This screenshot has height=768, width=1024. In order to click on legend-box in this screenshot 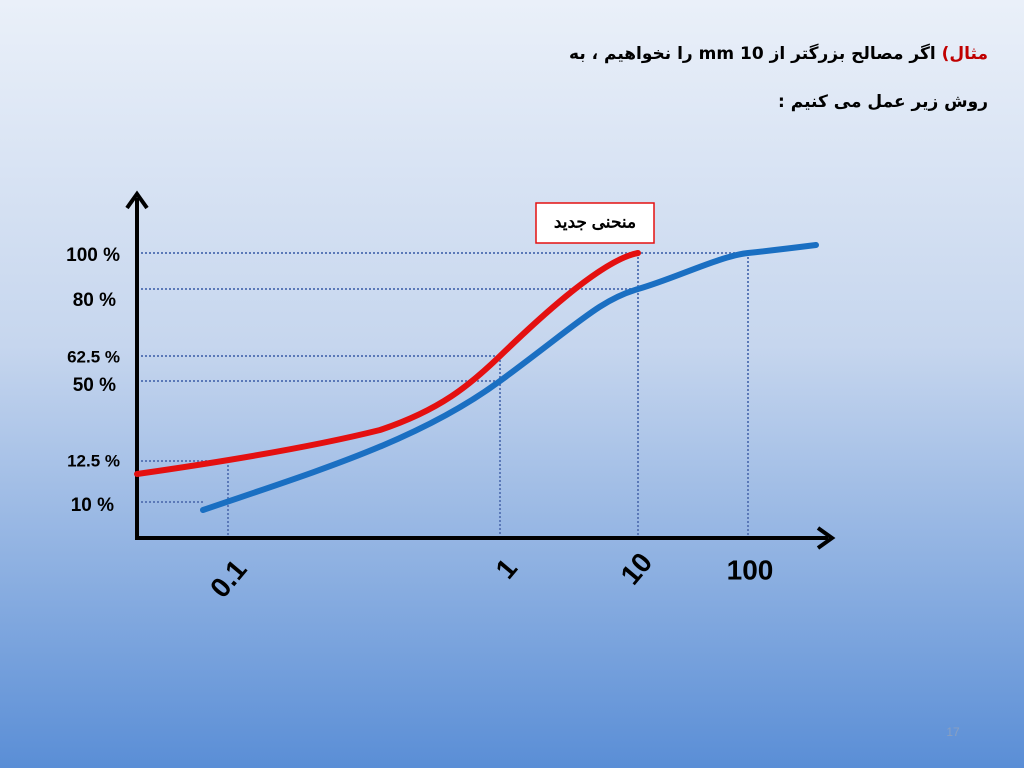, I will do `click(595, 223)`.